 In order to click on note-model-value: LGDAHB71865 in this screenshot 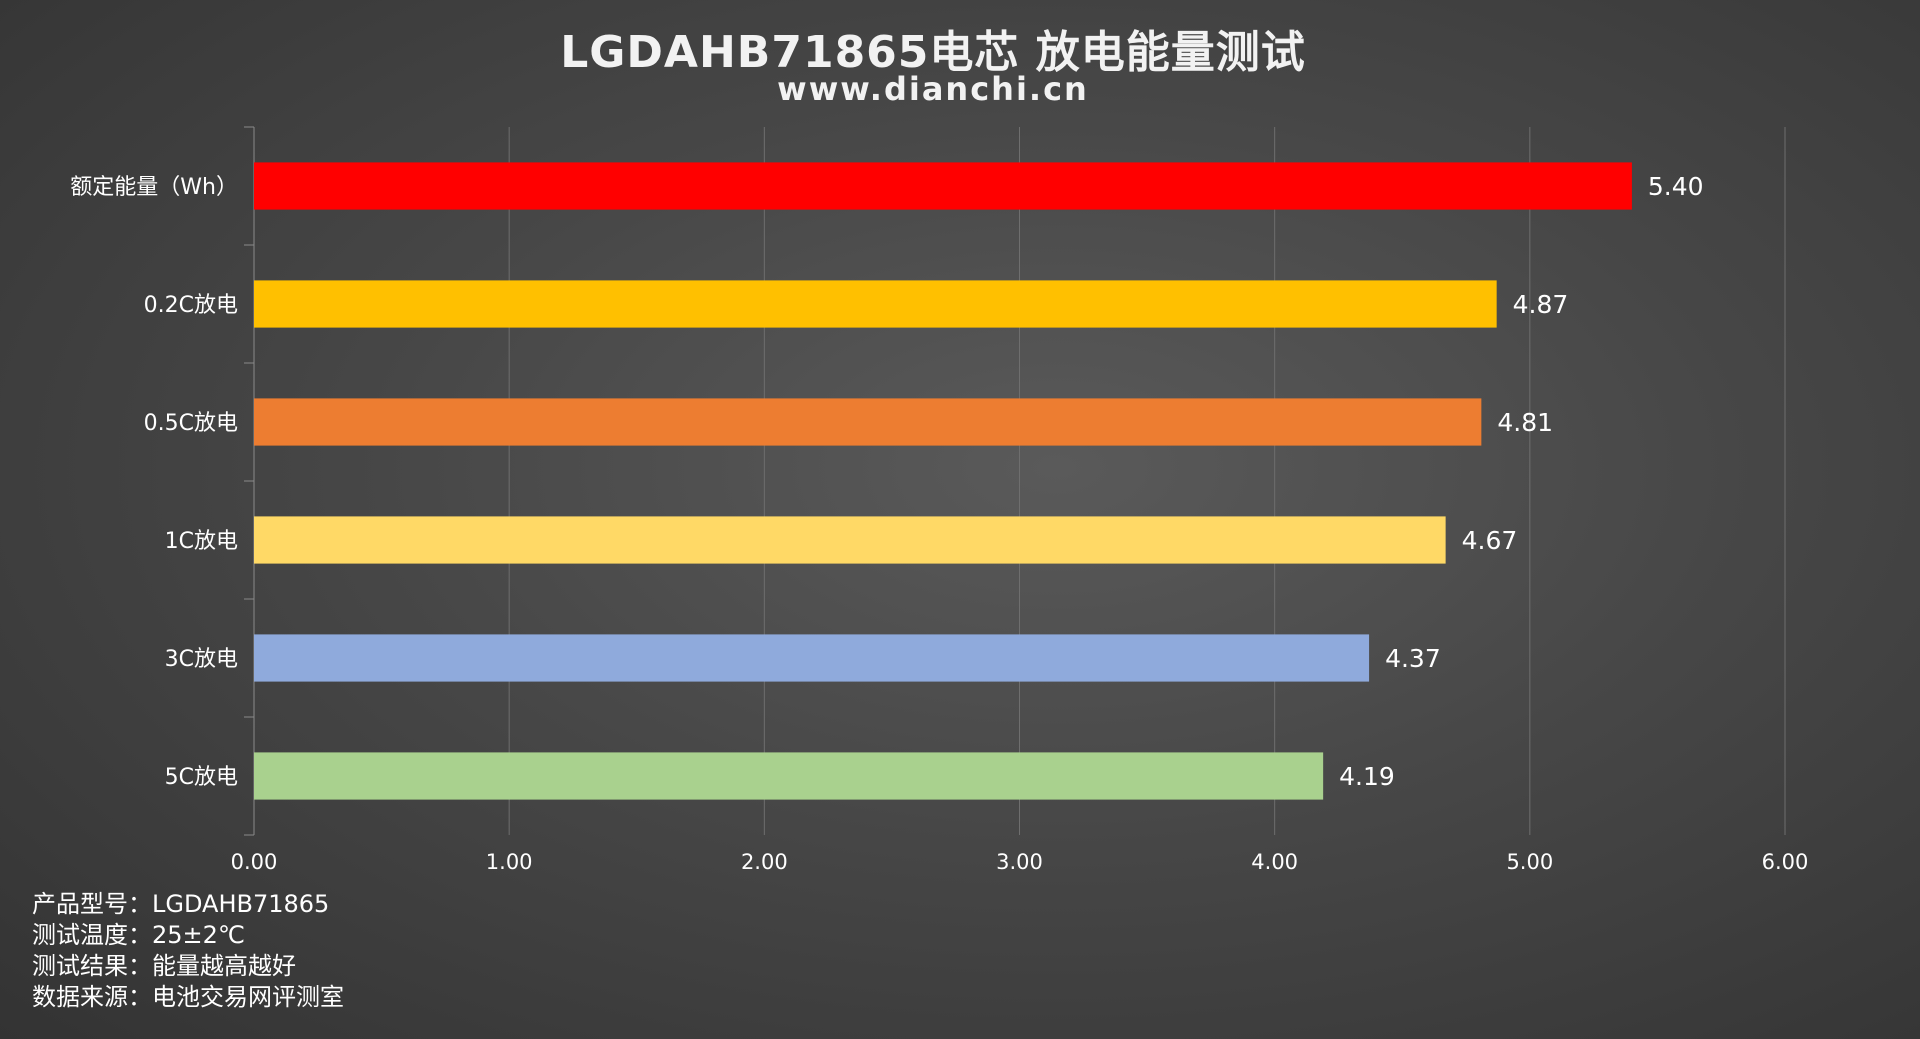, I will do `click(241, 904)`.